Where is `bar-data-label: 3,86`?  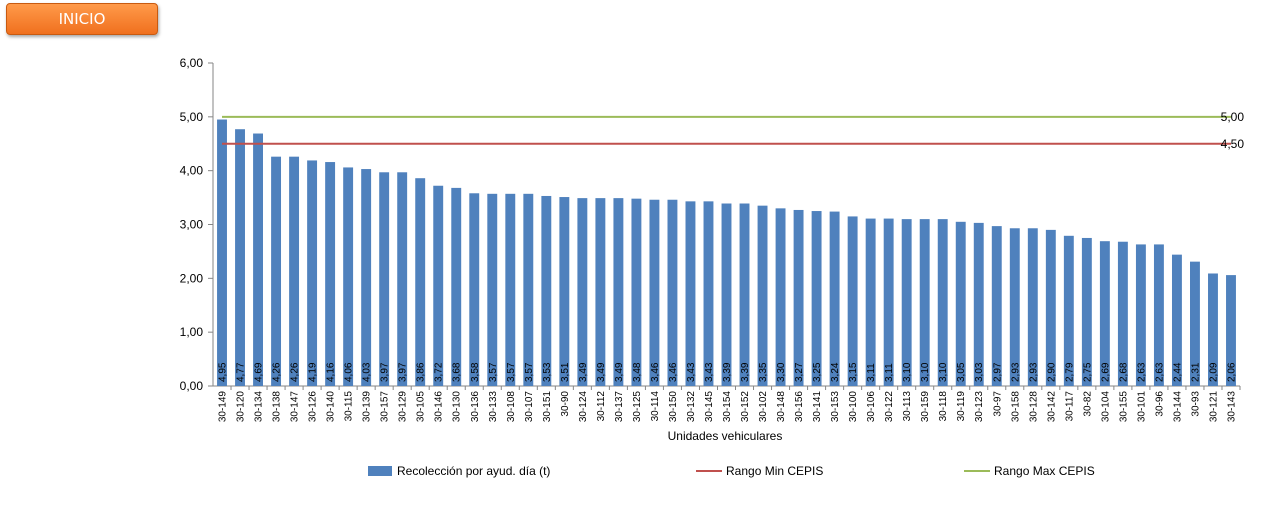 bar-data-label: 3,86 is located at coordinates (421, 372).